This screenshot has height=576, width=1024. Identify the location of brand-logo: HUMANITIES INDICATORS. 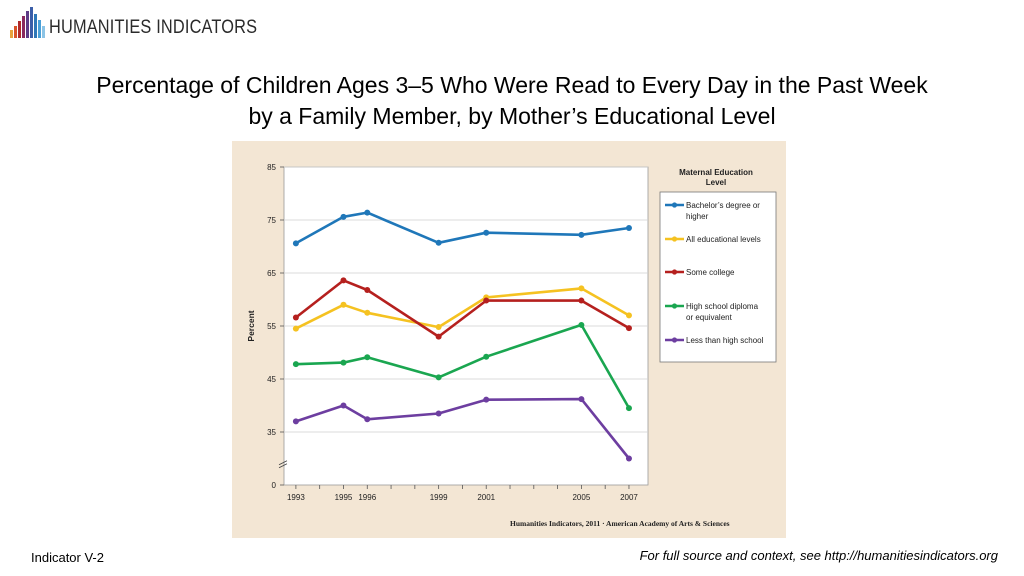
(150, 22).